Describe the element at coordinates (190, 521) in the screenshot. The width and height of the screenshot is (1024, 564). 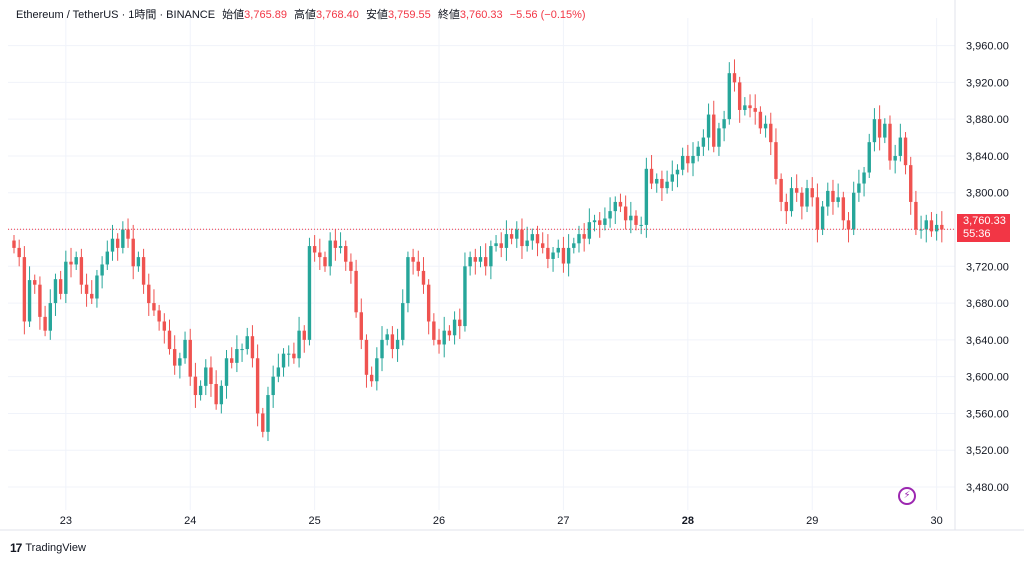
I see `x-tick-label: 24` at that location.